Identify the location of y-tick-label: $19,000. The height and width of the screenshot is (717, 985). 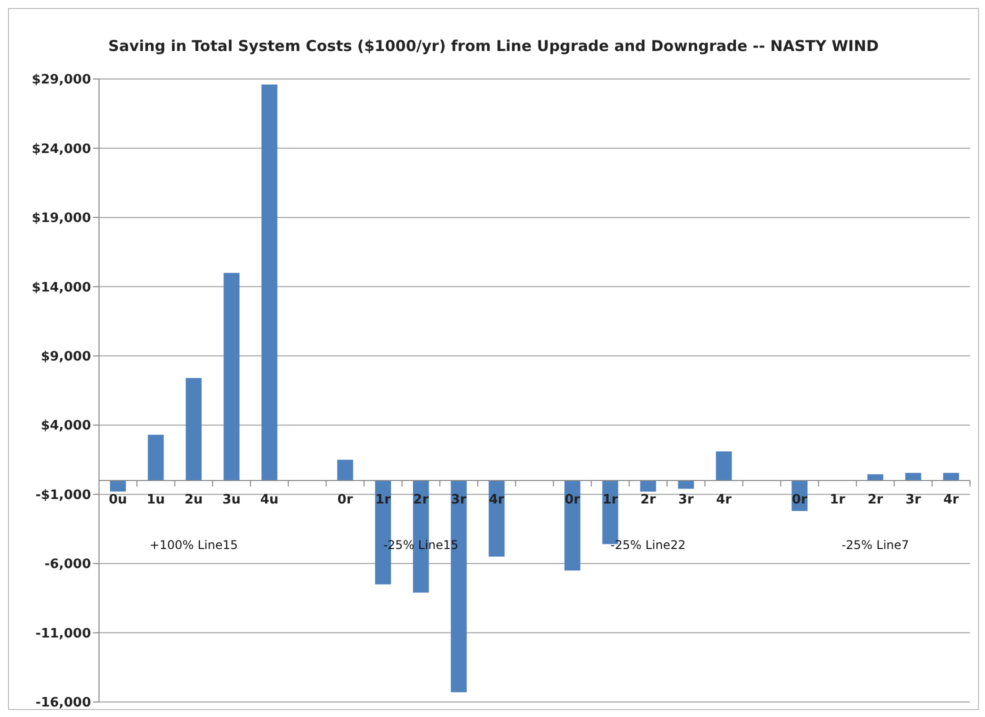
(61, 218).